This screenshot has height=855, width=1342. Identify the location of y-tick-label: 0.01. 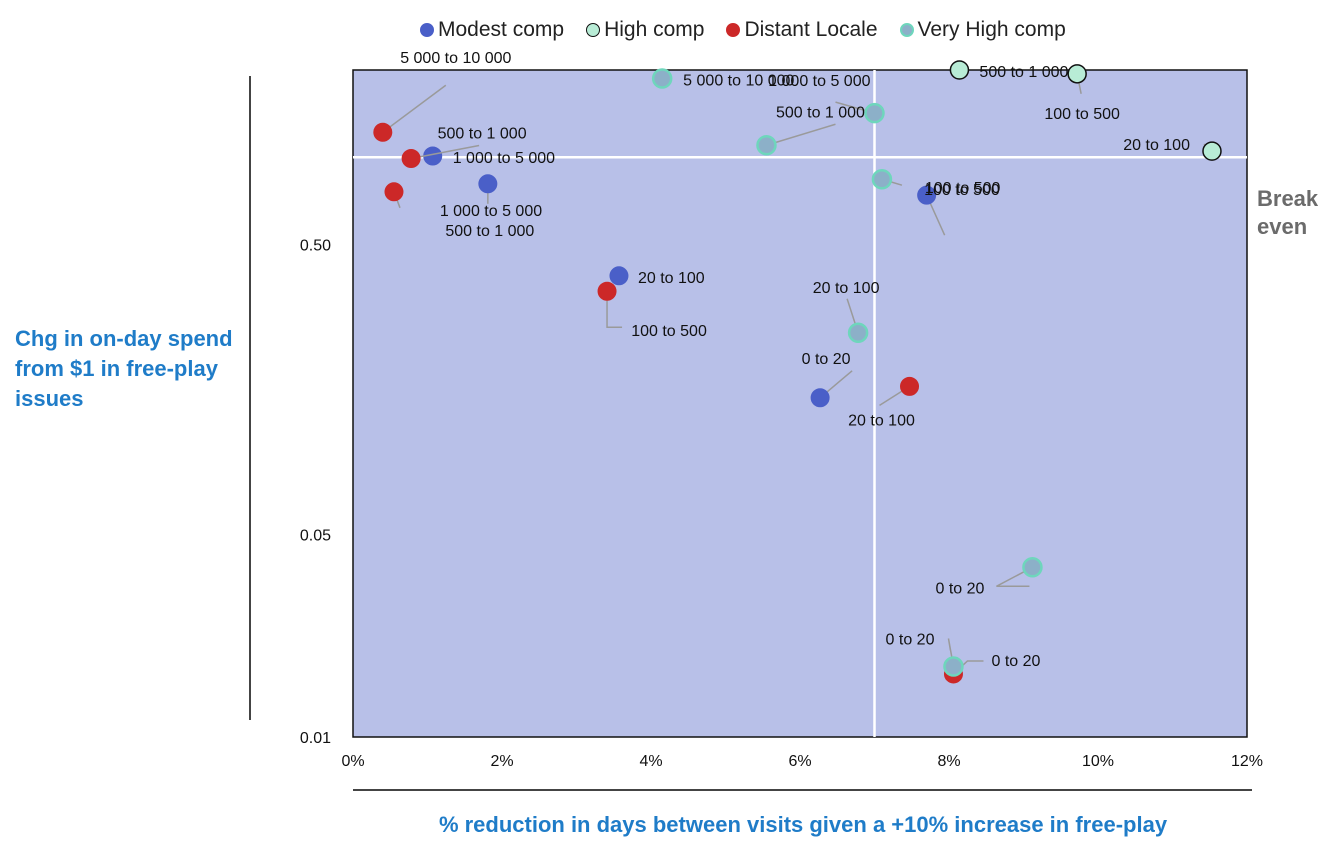
(315, 738).